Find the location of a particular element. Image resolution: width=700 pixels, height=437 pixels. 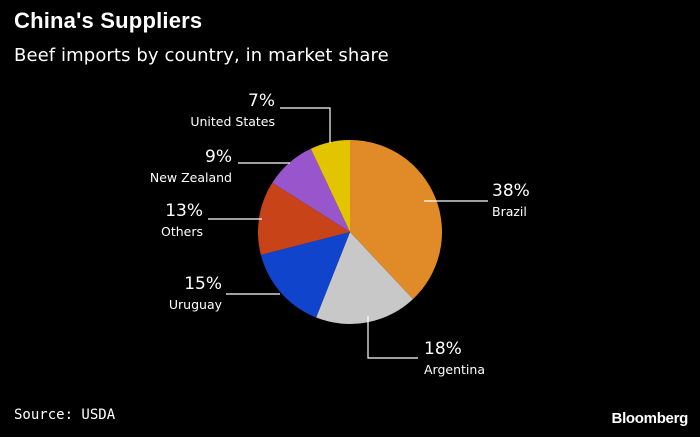

pie-slice-united-states is located at coordinates (330, 186).